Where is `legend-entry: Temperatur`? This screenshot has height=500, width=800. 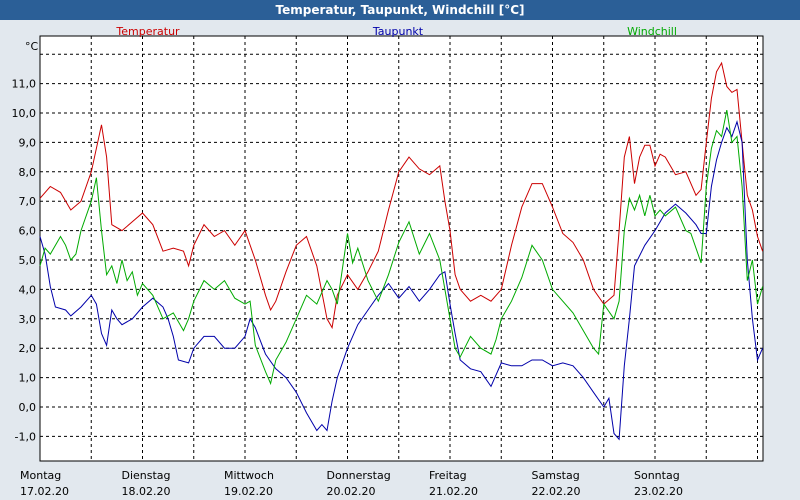
legend-entry: Temperatur is located at coordinates (147, 31).